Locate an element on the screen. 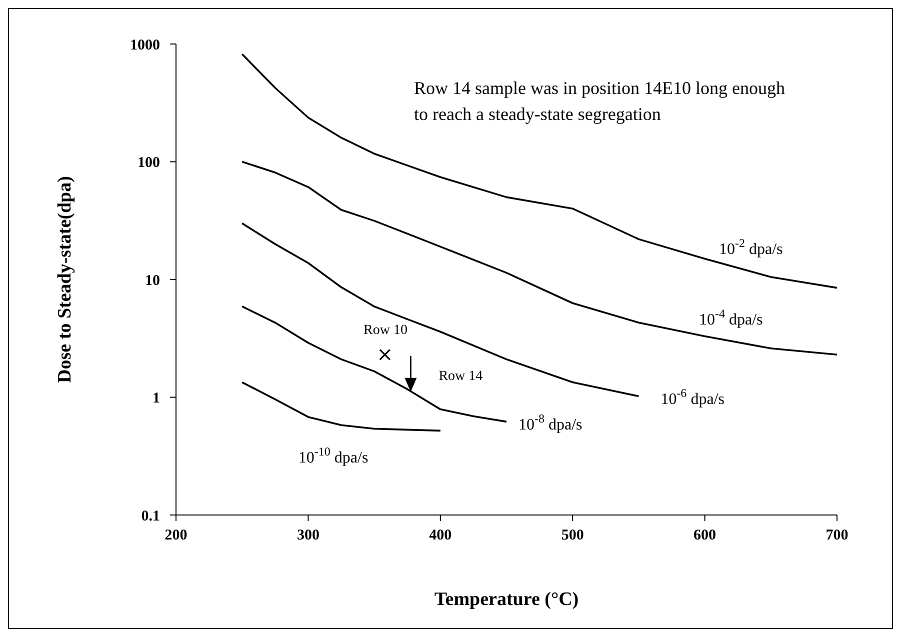 The height and width of the screenshot is (637, 901). x-tick-label: 700 is located at coordinates (837, 536).